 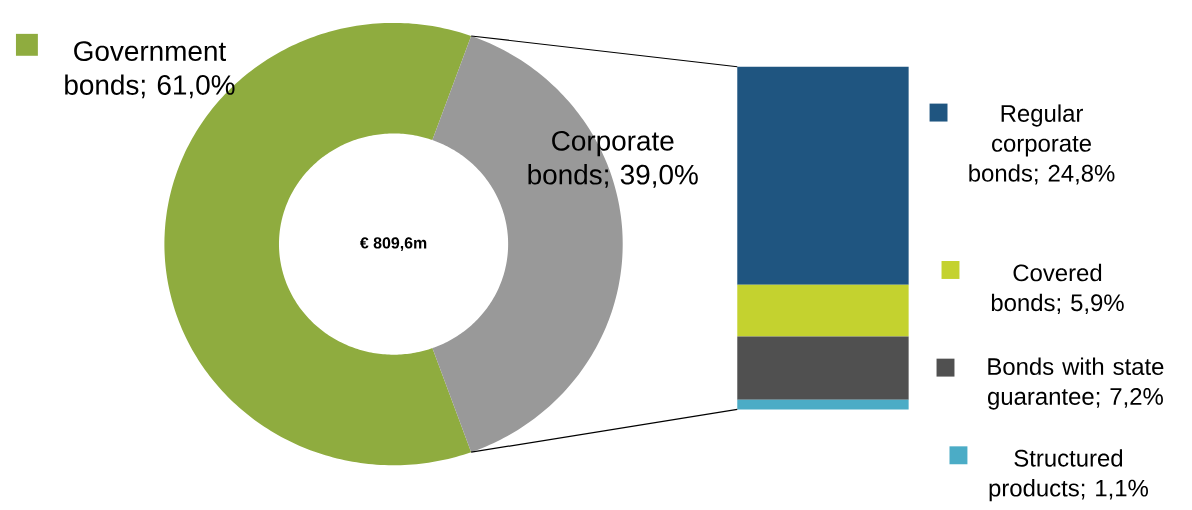 What do you see at coordinates (1057, 289) in the screenshot?
I see `legend-label: Covered bonds; 5,9%` at bounding box center [1057, 289].